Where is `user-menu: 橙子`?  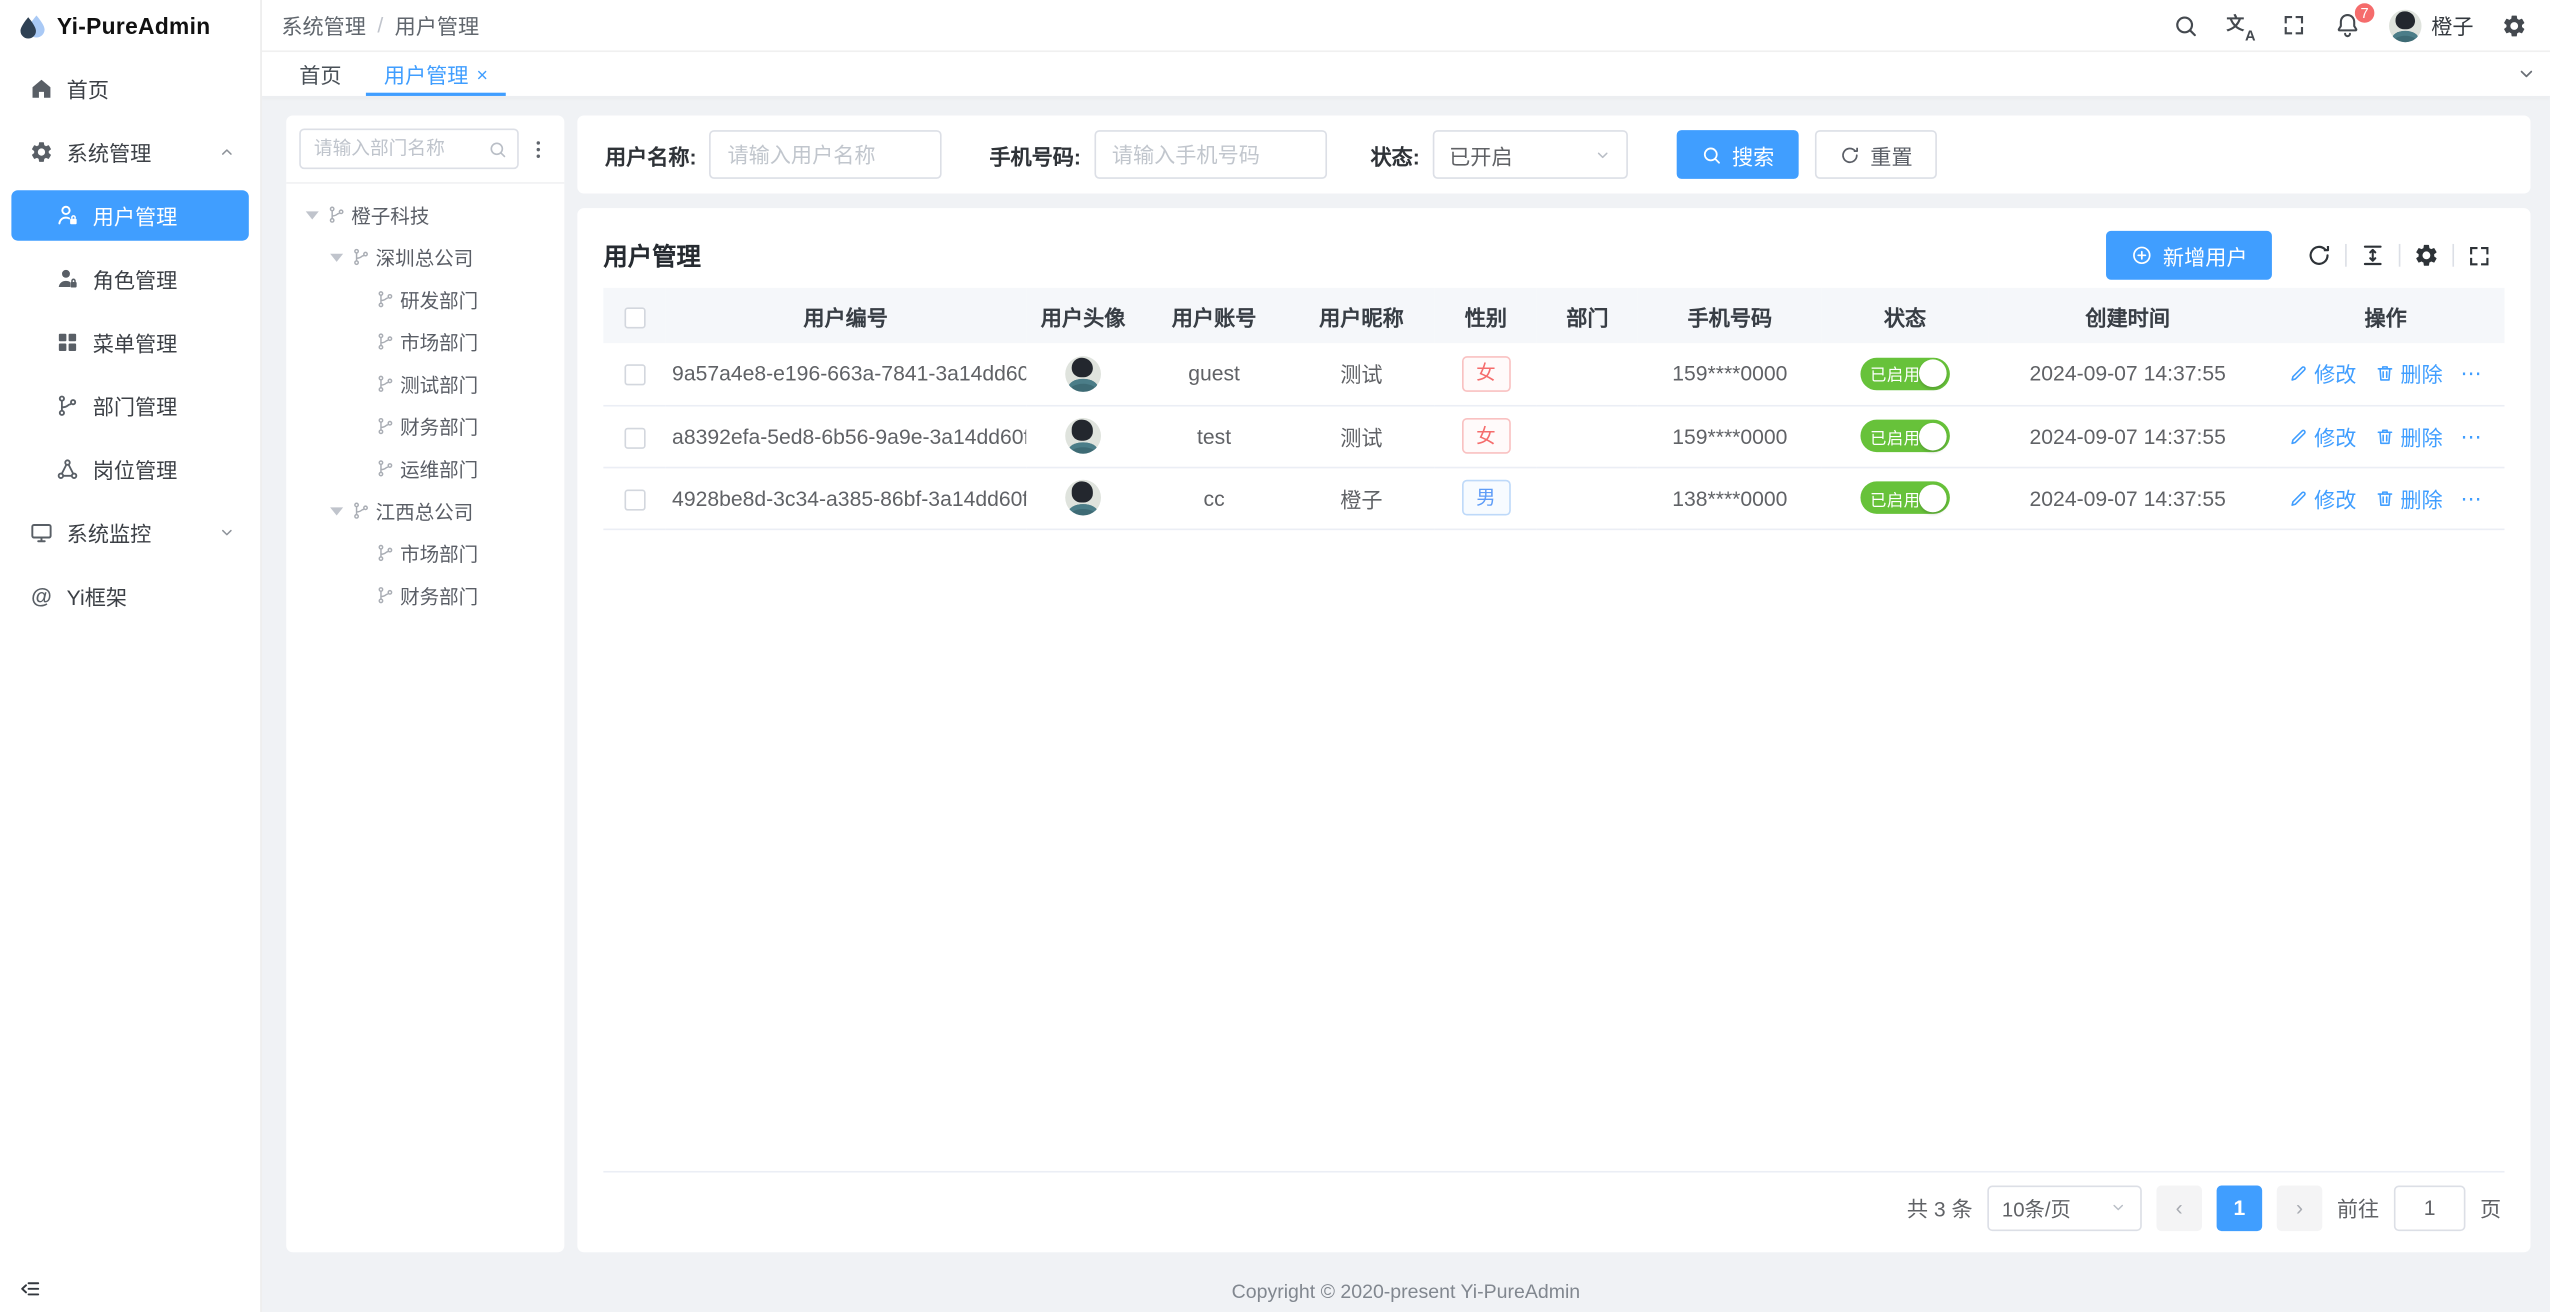 user-menu: 橙子 is located at coordinates (2431, 25).